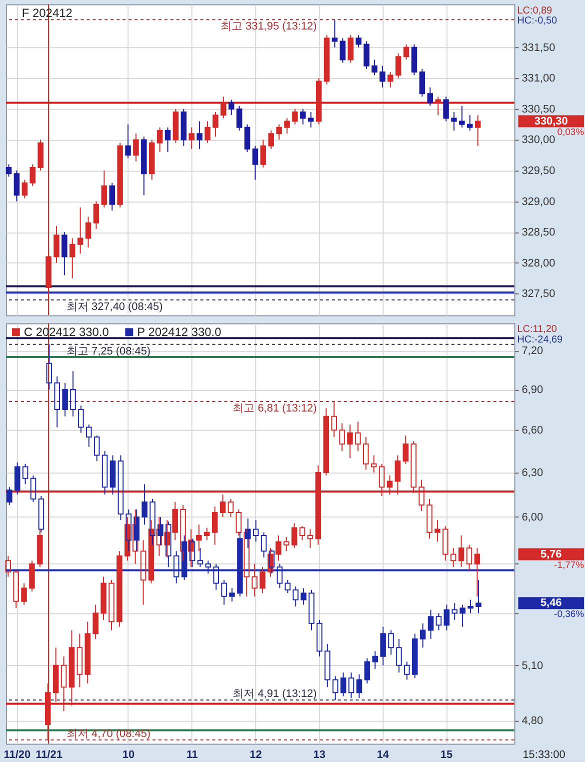  What do you see at coordinates (533, 518) in the screenshot?
I see `y-tick-label: 6,00` at bounding box center [533, 518].